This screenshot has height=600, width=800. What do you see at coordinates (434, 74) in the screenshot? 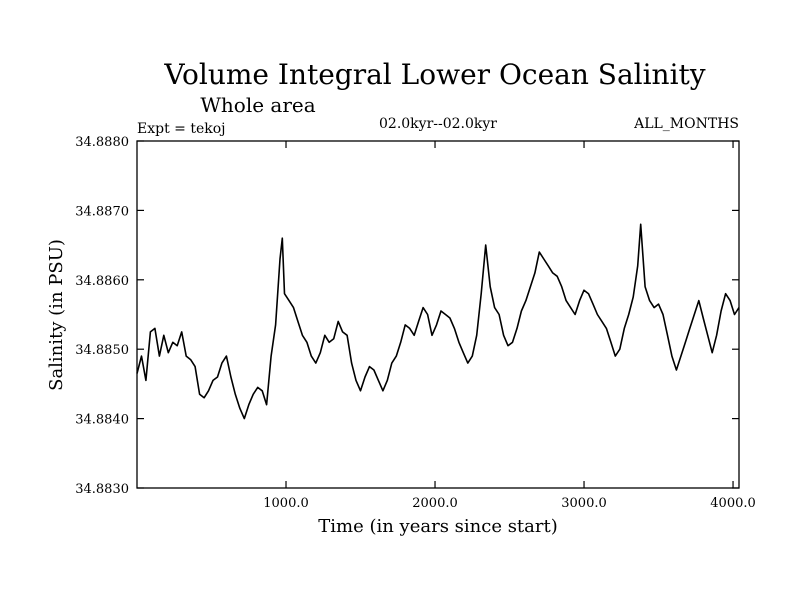
I see `chart-title: Volume Integral Lower Ocean Salinity` at bounding box center [434, 74].